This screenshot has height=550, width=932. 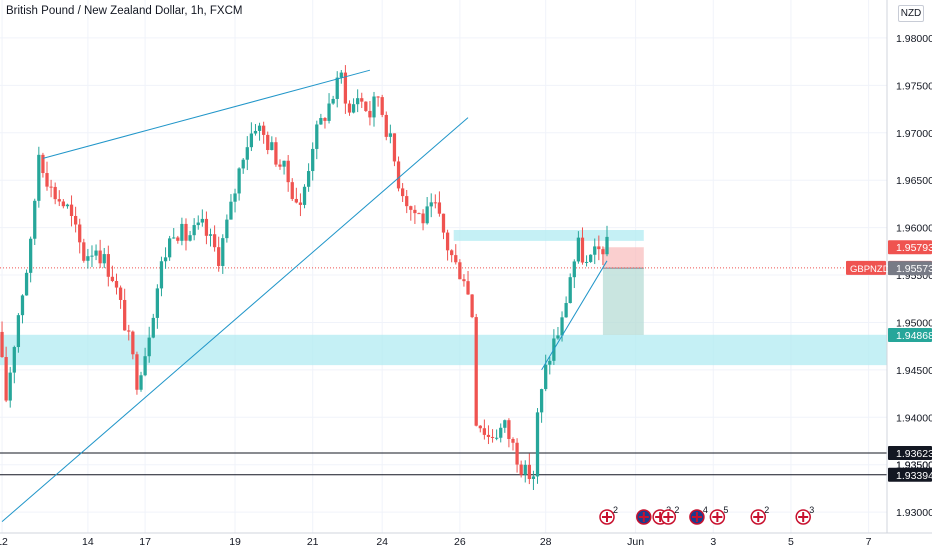 I want to click on symbol-tag-bg, so click(x=866, y=267).